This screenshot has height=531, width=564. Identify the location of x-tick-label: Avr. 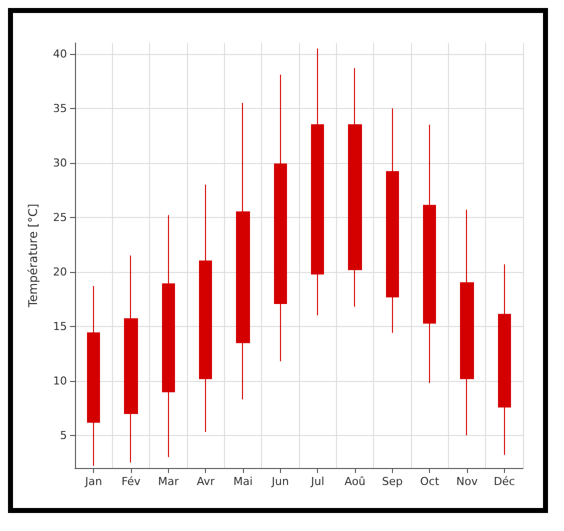
(206, 481).